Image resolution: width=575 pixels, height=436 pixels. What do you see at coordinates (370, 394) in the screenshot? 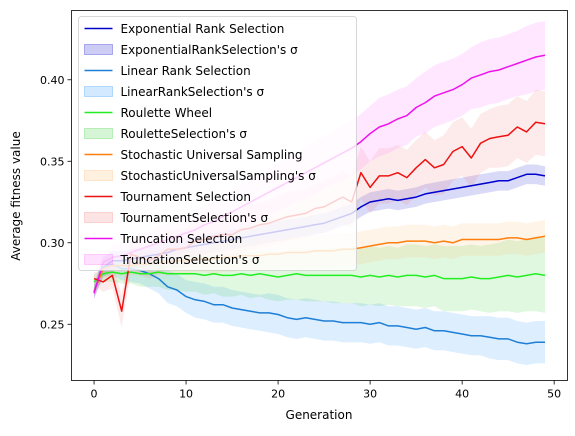
I see `x-tick-label: 30` at bounding box center [370, 394].